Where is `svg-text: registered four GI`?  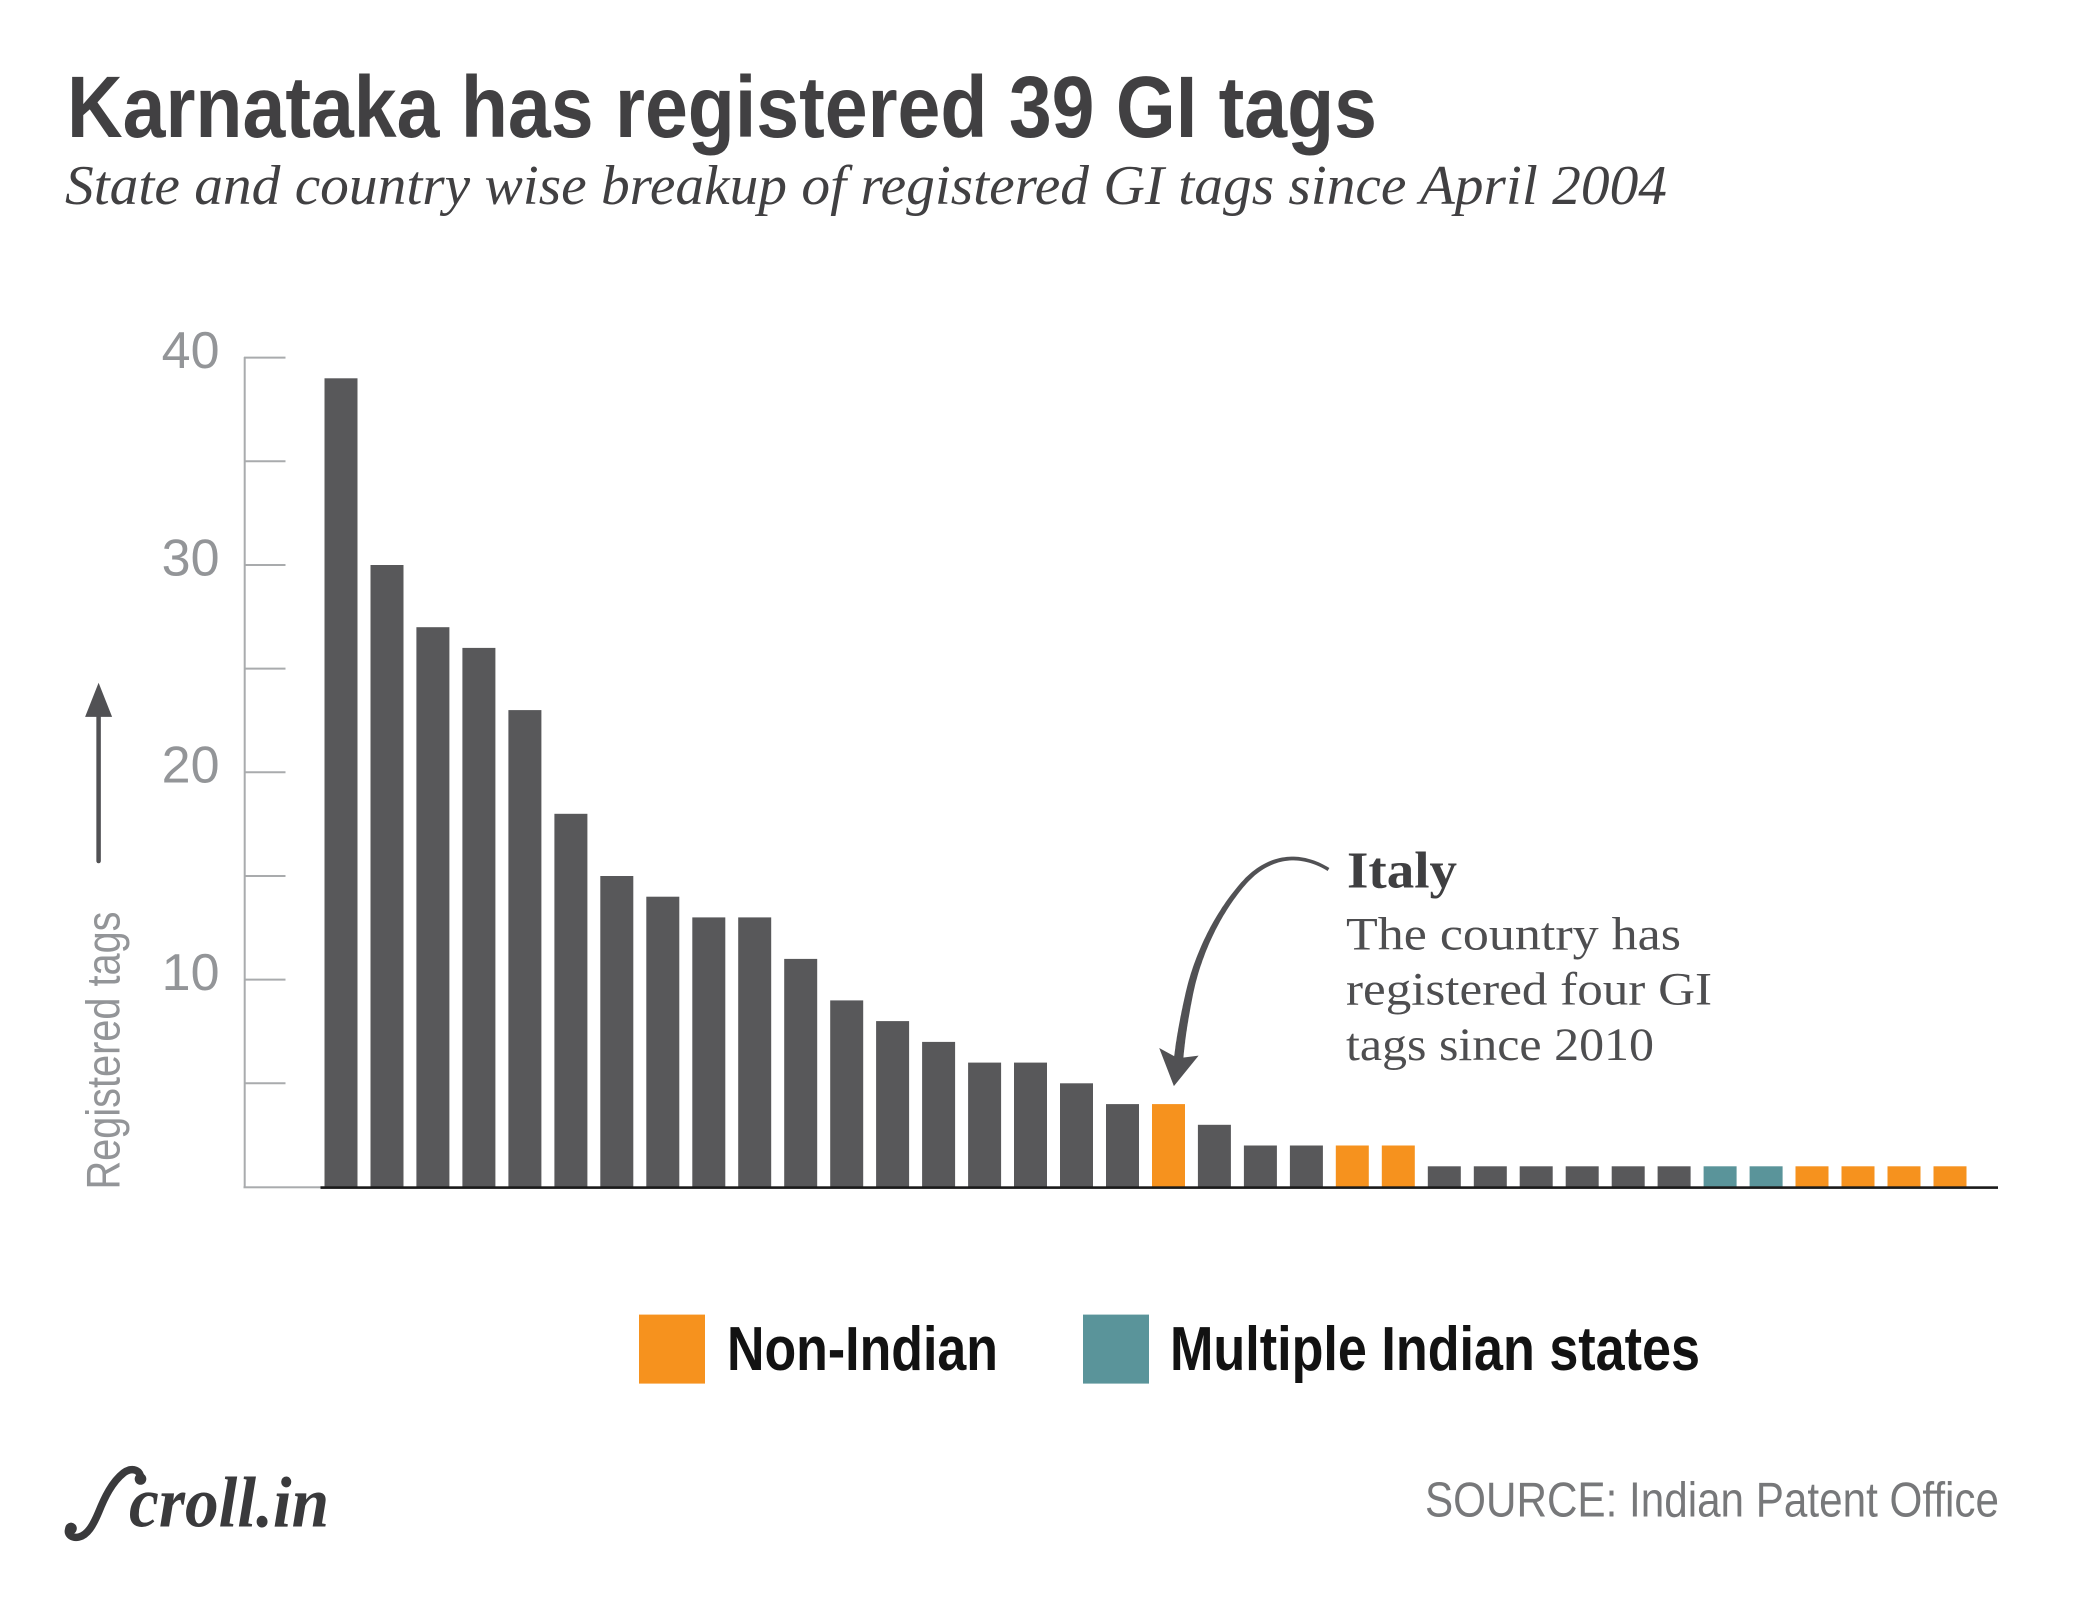
svg-text: registered four GI is located at coordinates (1529, 990).